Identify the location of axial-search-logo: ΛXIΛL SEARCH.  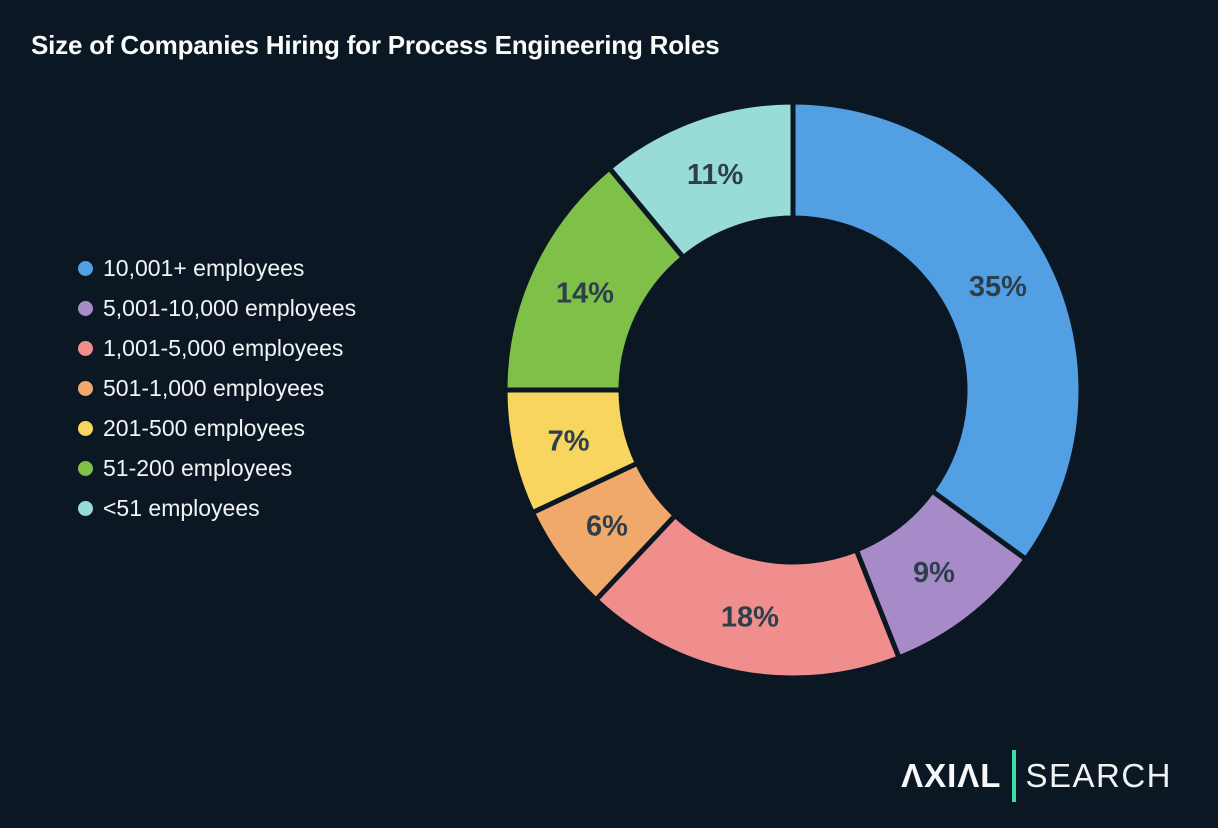
(1036, 776).